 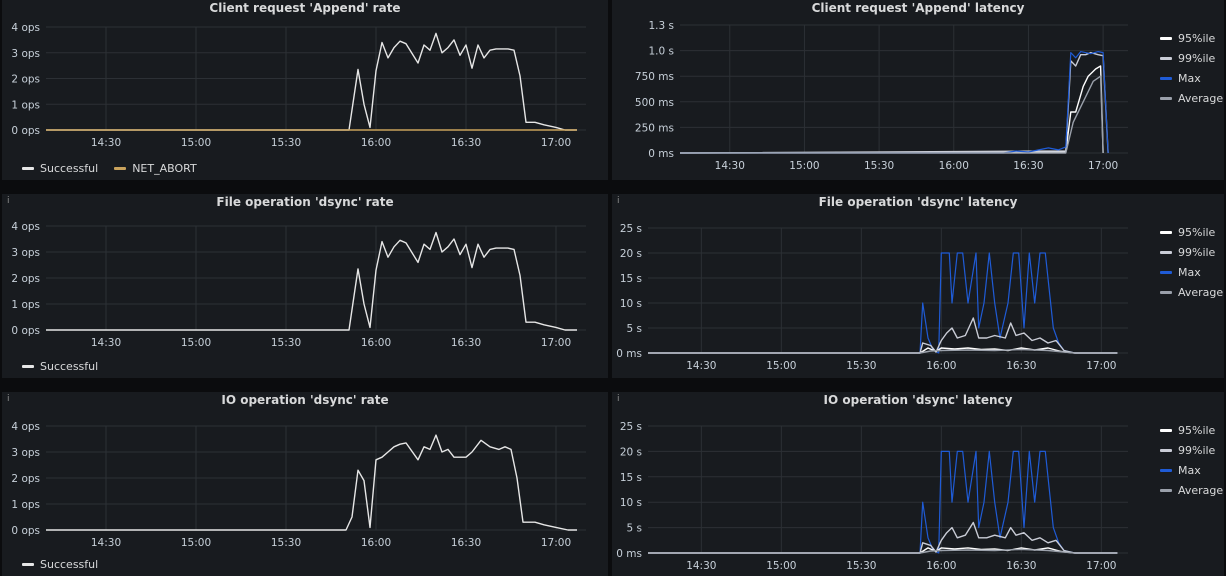 I want to click on legend-label: Max, so click(x=1189, y=78).